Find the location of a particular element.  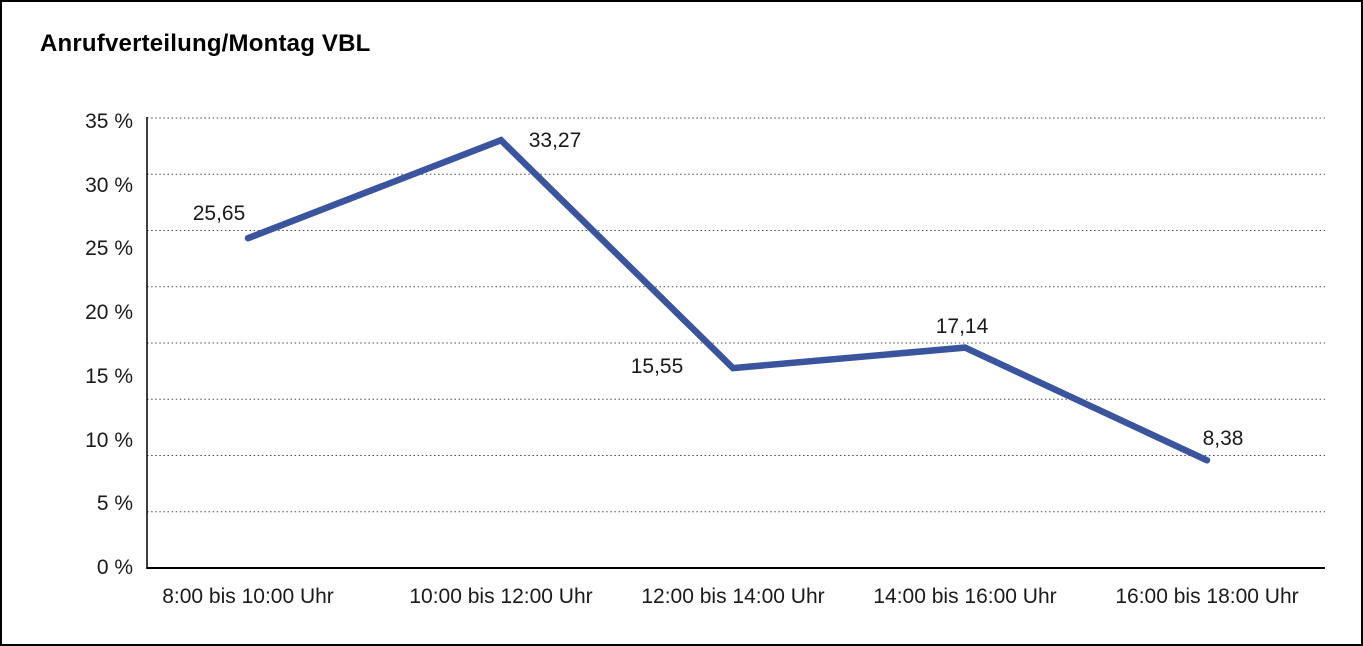

data-point-label: 8,38 is located at coordinates (1223, 439).